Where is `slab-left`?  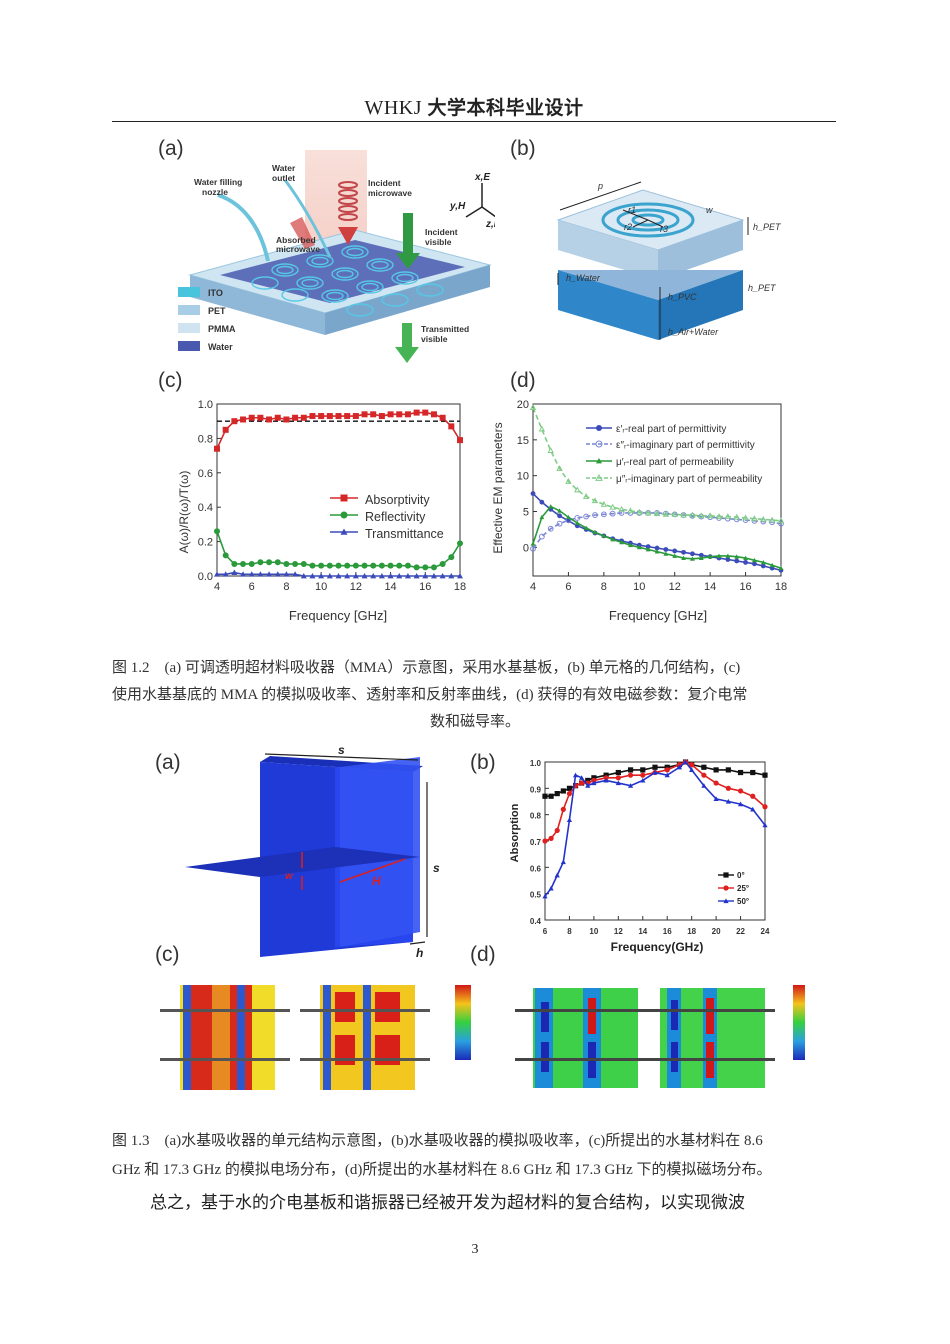 slab-left is located at coordinates (257, 305).